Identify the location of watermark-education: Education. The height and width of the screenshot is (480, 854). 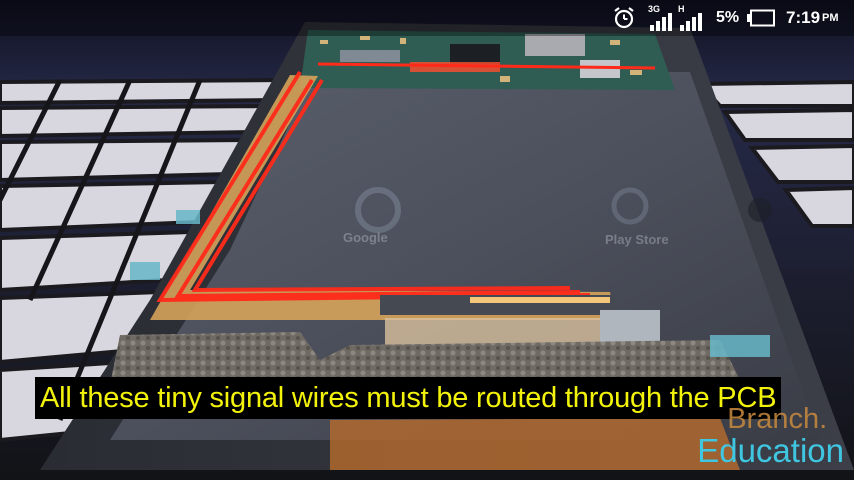
(770, 450).